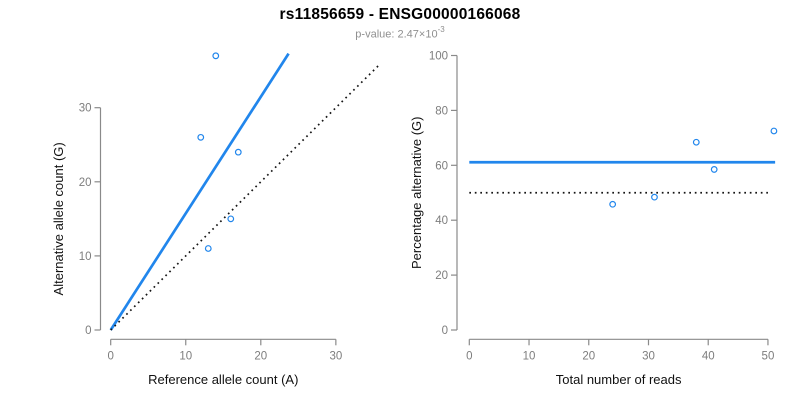 Image resolution: width=800 pixels, height=400 pixels. What do you see at coordinates (400, 14) in the screenshot?
I see `plot-title: rs11856659 - ENSG00000166068` at bounding box center [400, 14].